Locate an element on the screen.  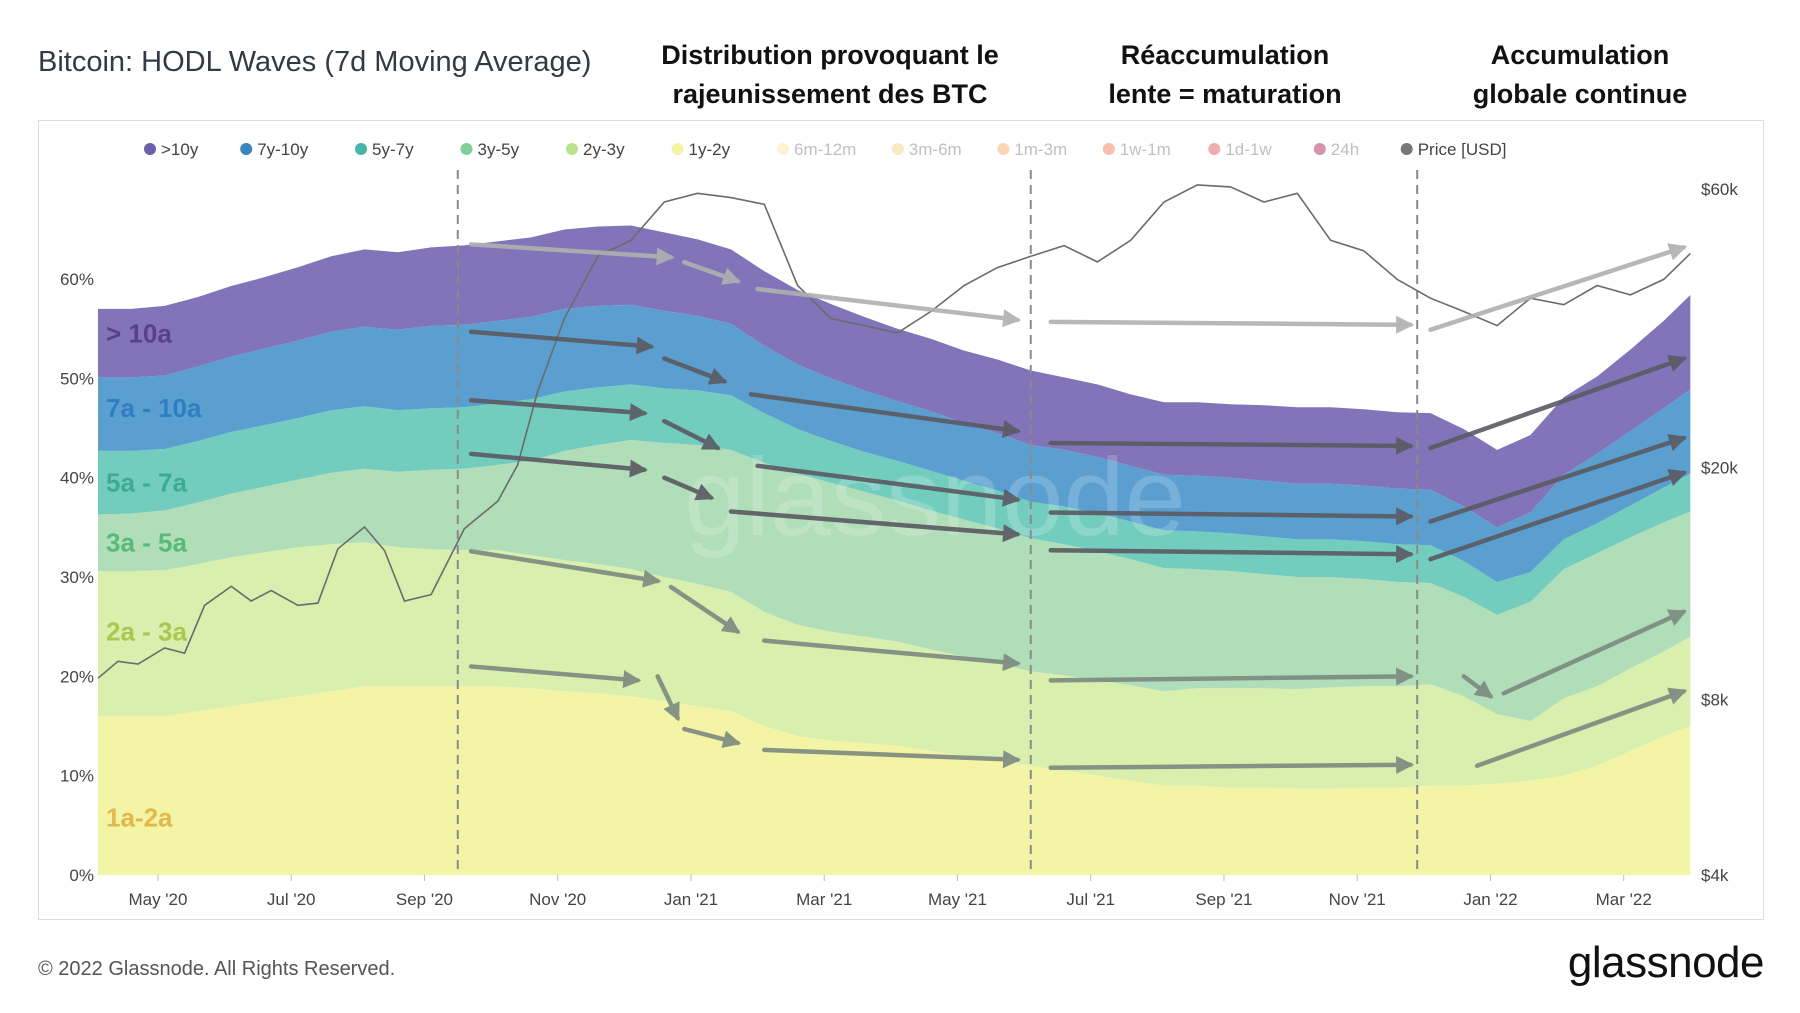
legend-label: >10y is located at coordinates (180, 149).